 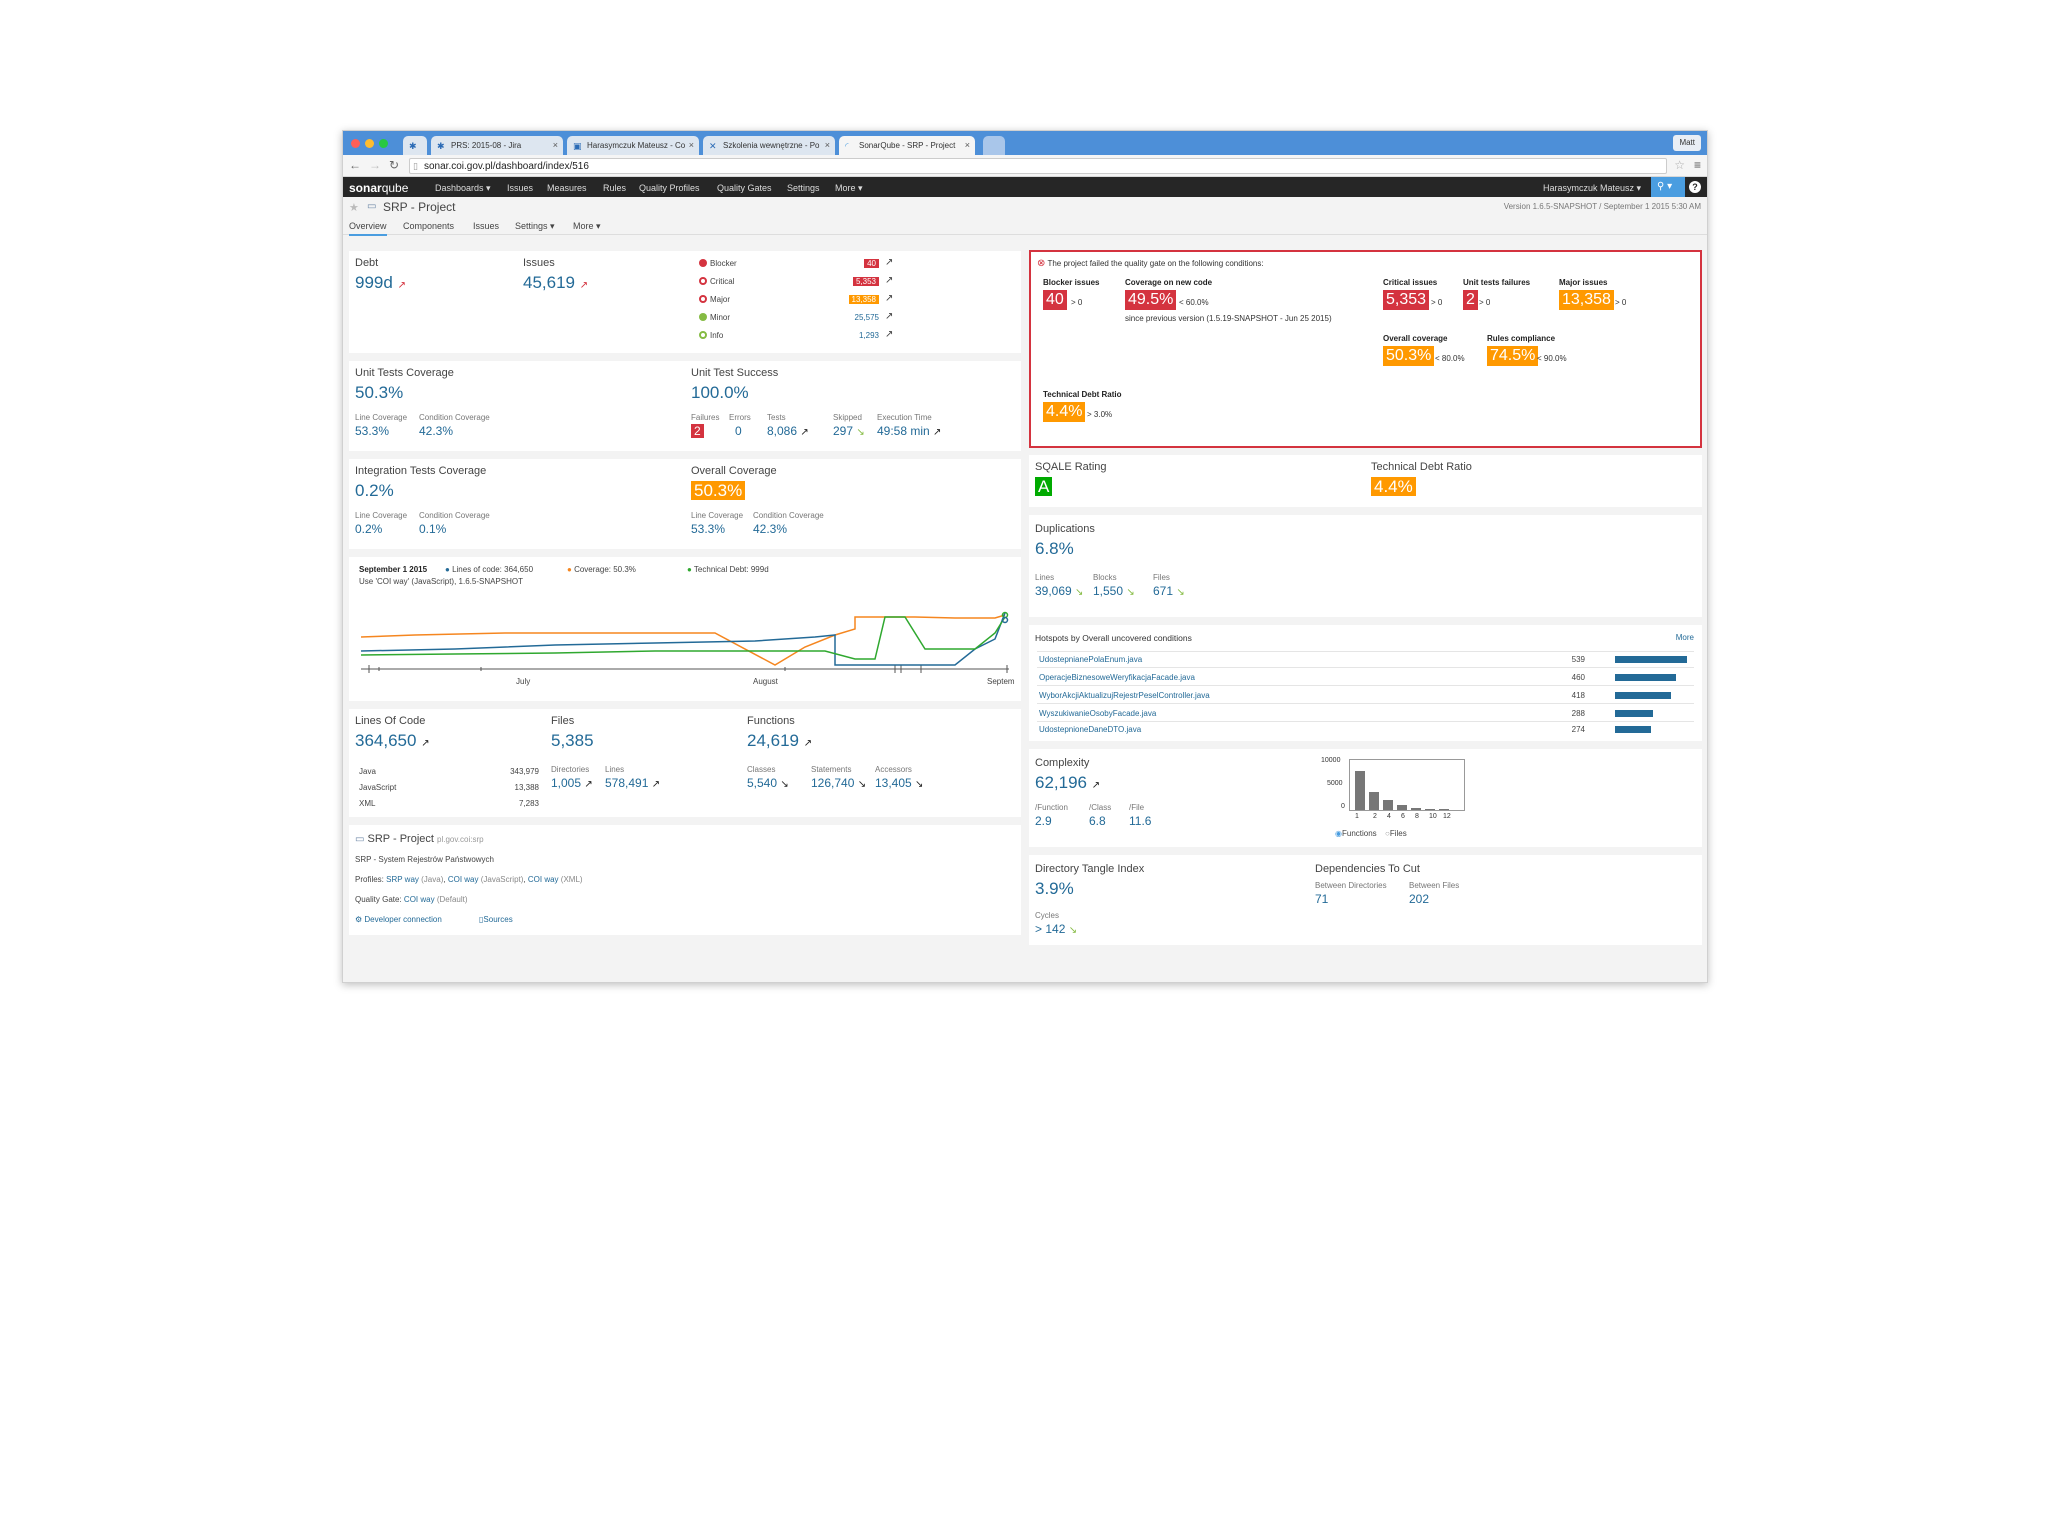 What do you see at coordinates (788, 431) in the screenshot?
I see `tests-value: 8,086 ↗` at bounding box center [788, 431].